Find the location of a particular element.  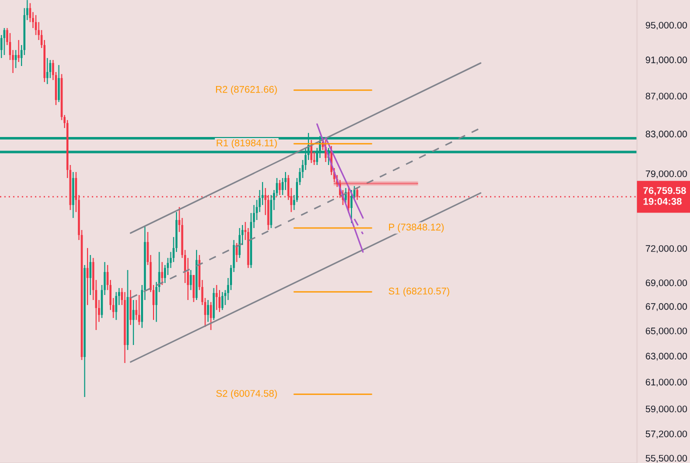

y-tick-label: 61,000.00 is located at coordinates (666, 382).